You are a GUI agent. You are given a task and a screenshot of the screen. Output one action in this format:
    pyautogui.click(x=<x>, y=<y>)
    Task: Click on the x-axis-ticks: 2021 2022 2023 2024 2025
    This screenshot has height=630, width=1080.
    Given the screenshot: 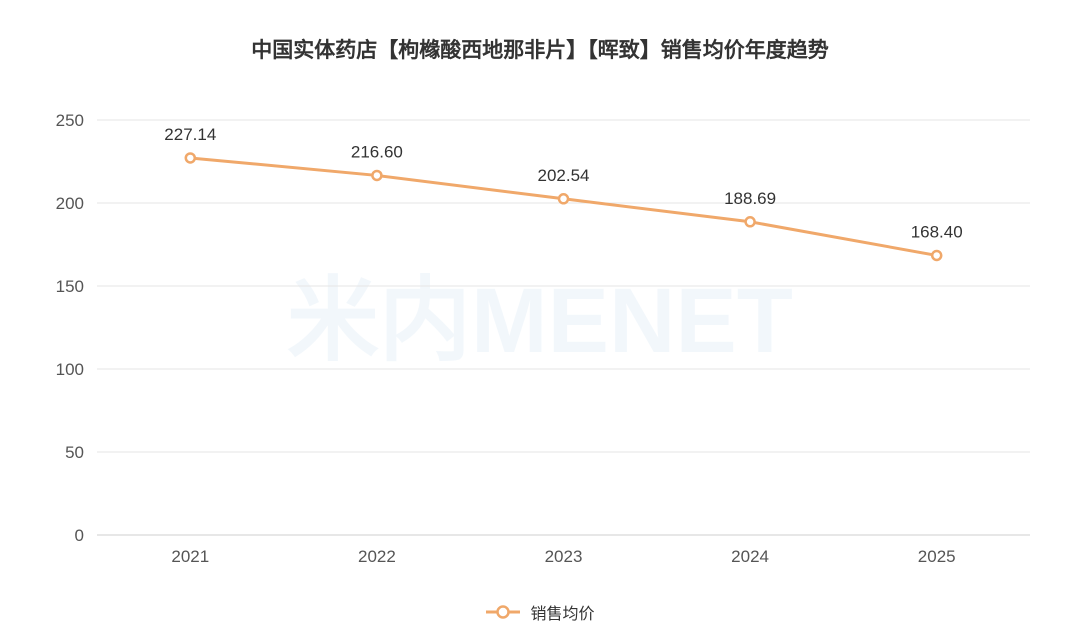 What is the action you would take?
    pyautogui.click(x=563, y=556)
    